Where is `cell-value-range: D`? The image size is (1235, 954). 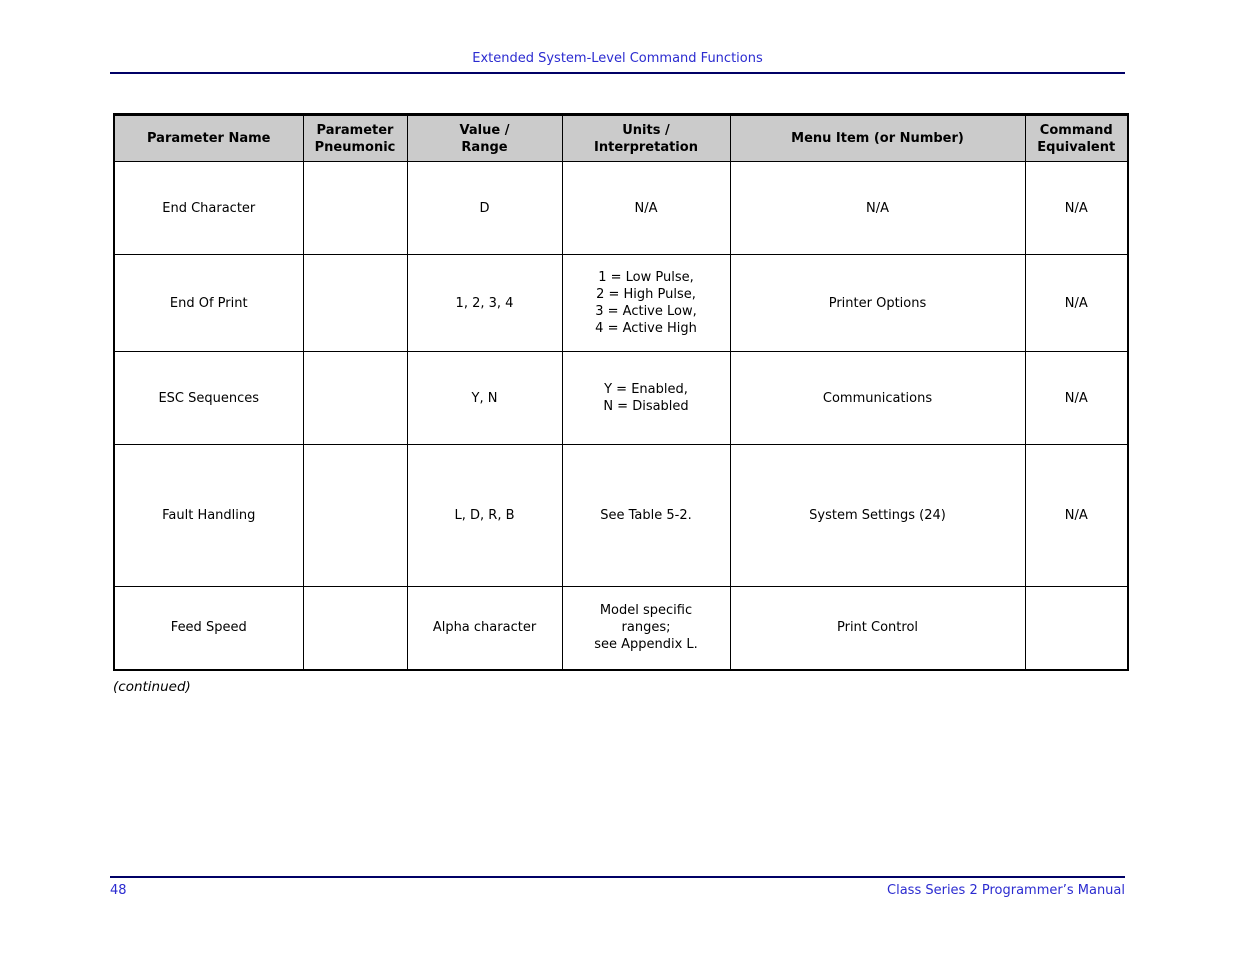
cell-value-range: D is located at coordinates (484, 208).